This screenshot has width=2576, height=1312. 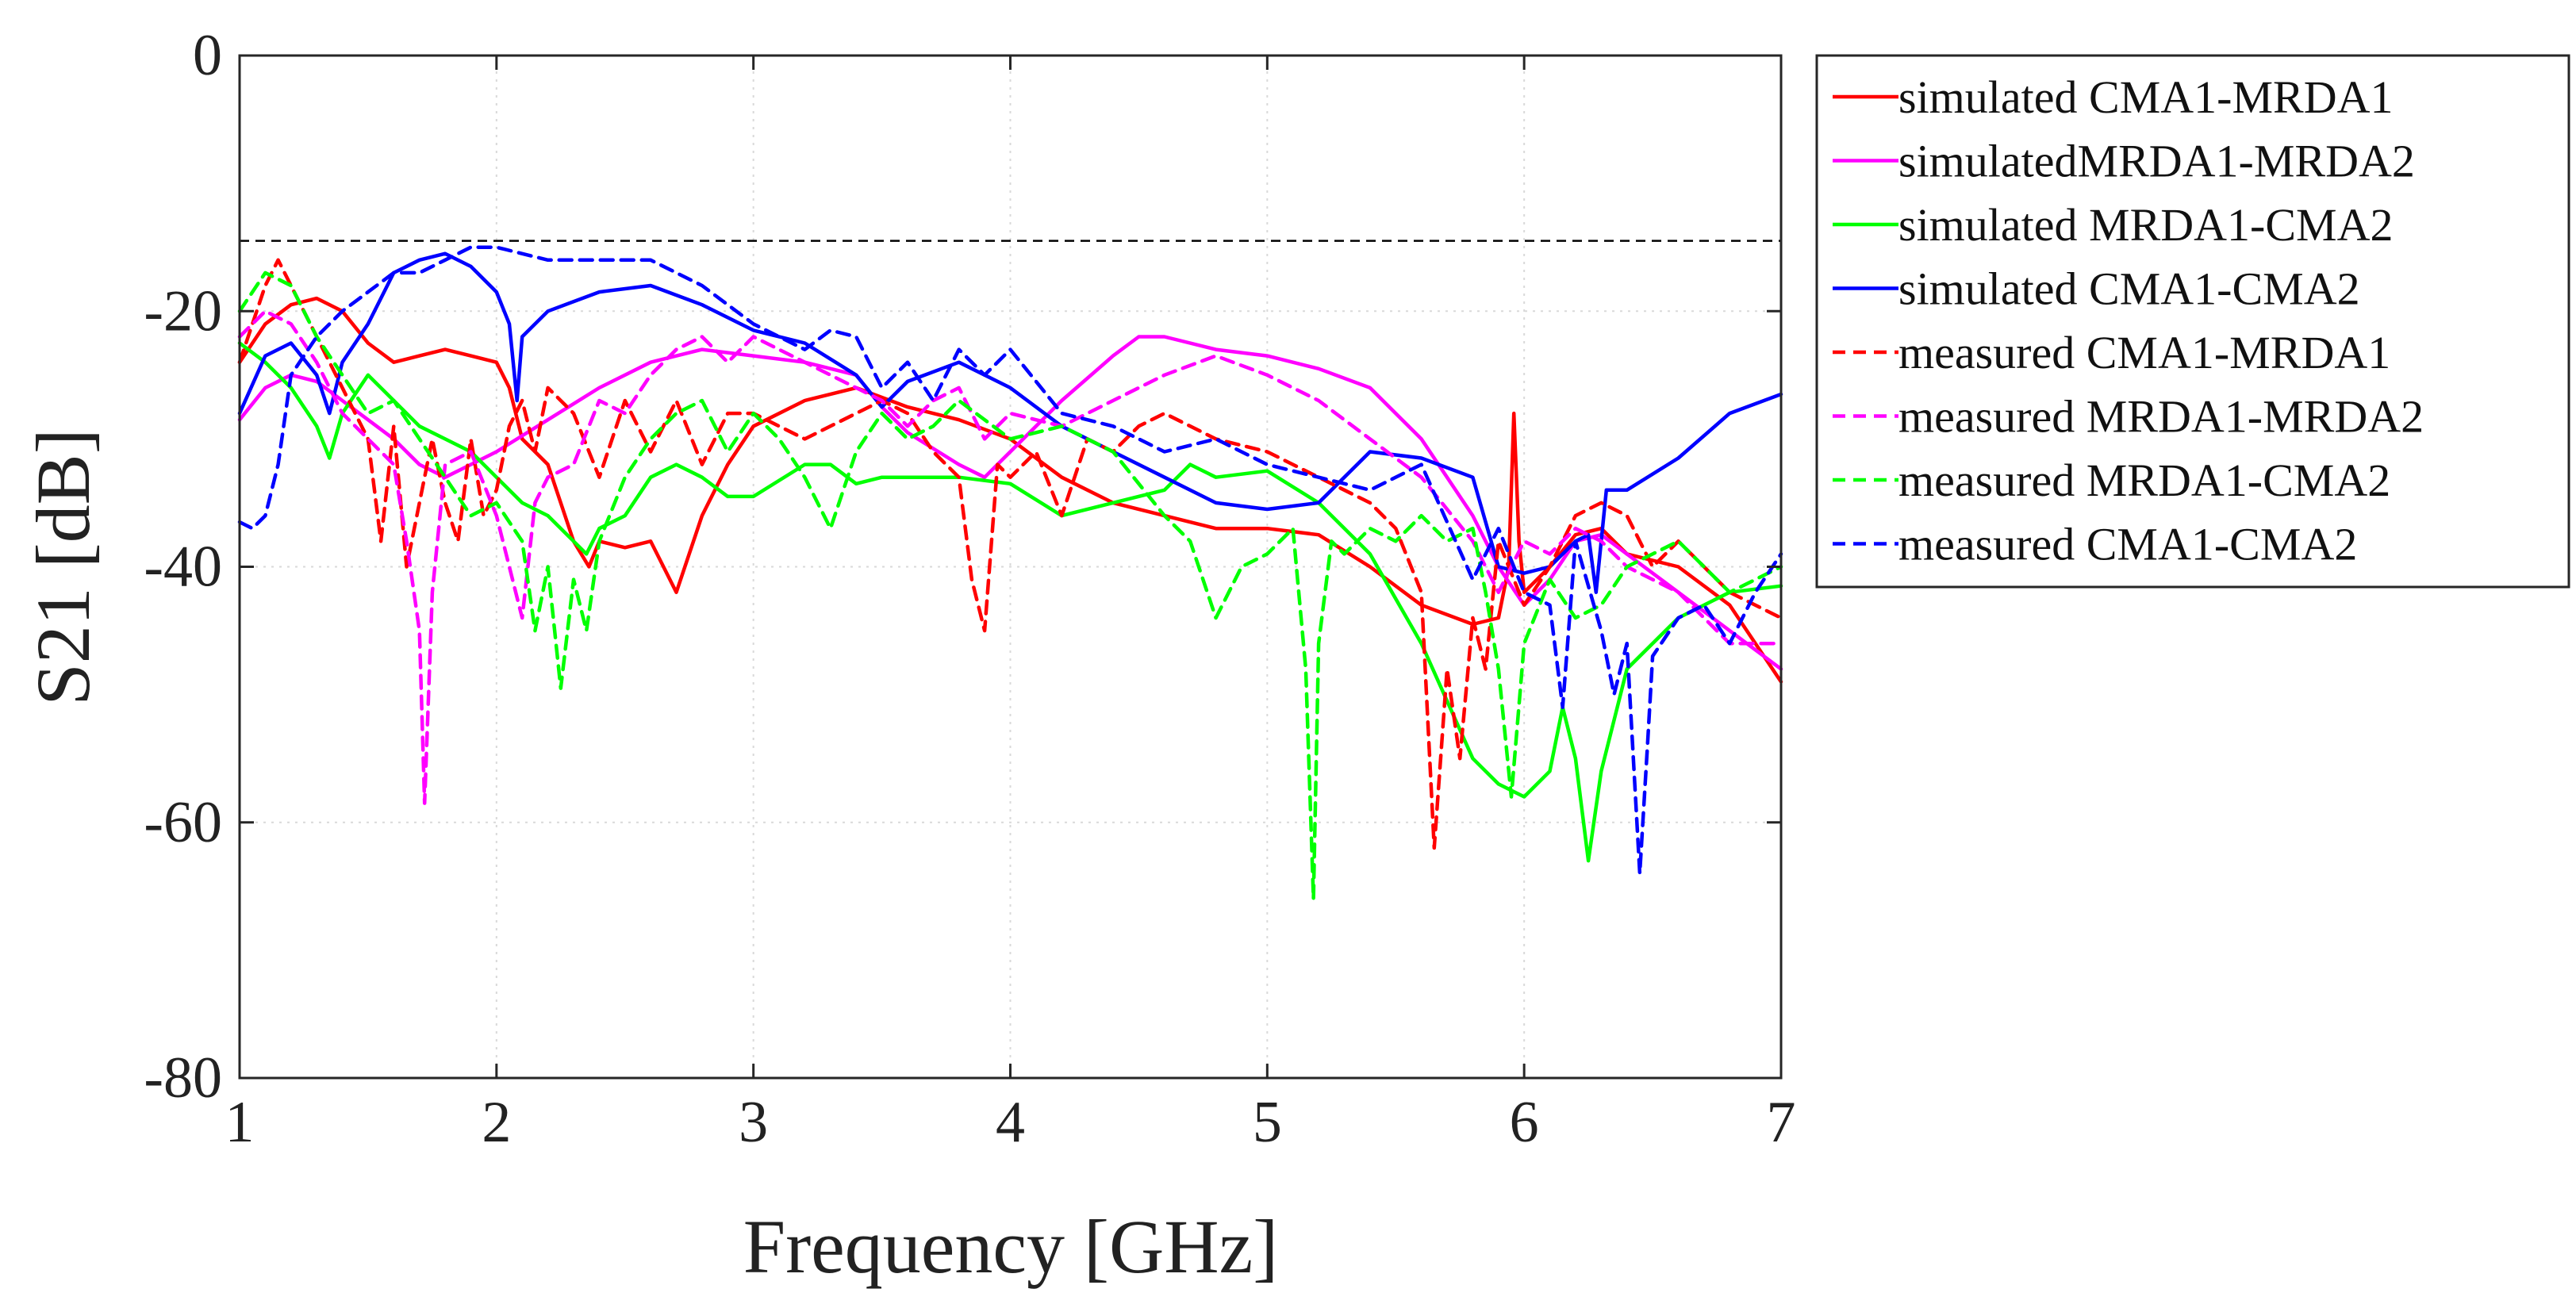 What do you see at coordinates (1267, 1122) in the screenshot?
I see `x-tick-label: 5` at bounding box center [1267, 1122].